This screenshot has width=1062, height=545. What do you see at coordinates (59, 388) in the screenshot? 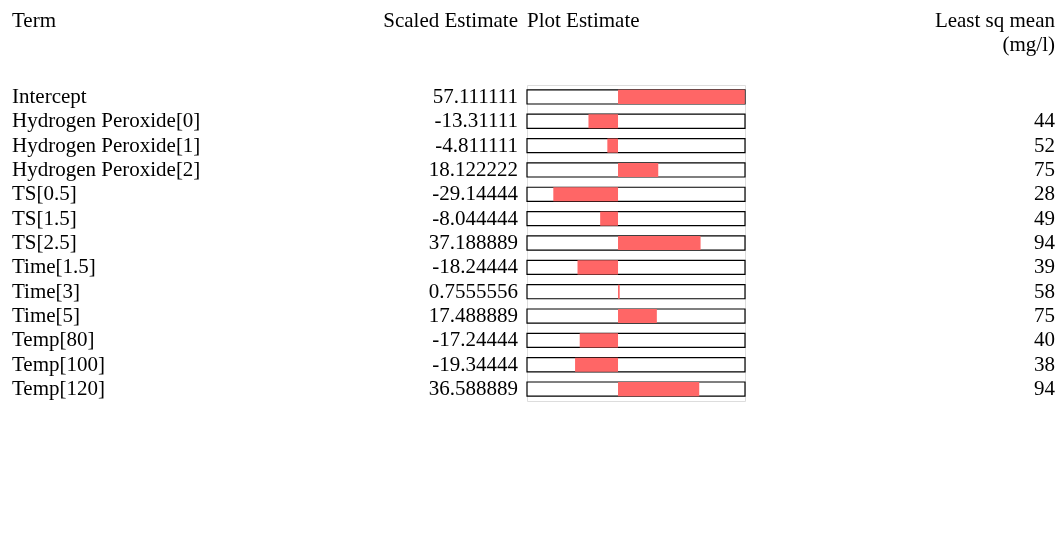
I see `y-tick-label: Temp[120]` at bounding box center [59, 388].